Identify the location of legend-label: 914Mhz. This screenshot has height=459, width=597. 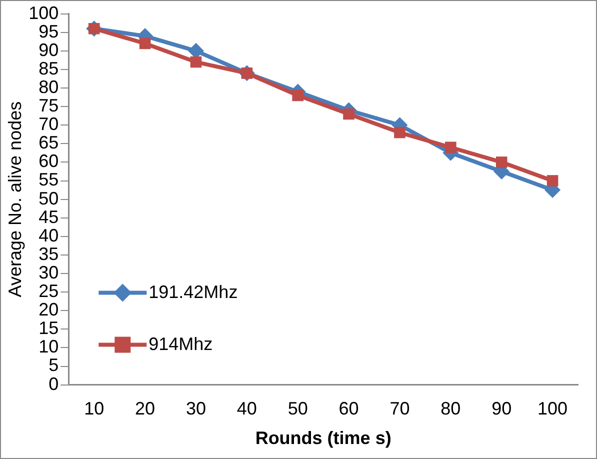
(180, 344).